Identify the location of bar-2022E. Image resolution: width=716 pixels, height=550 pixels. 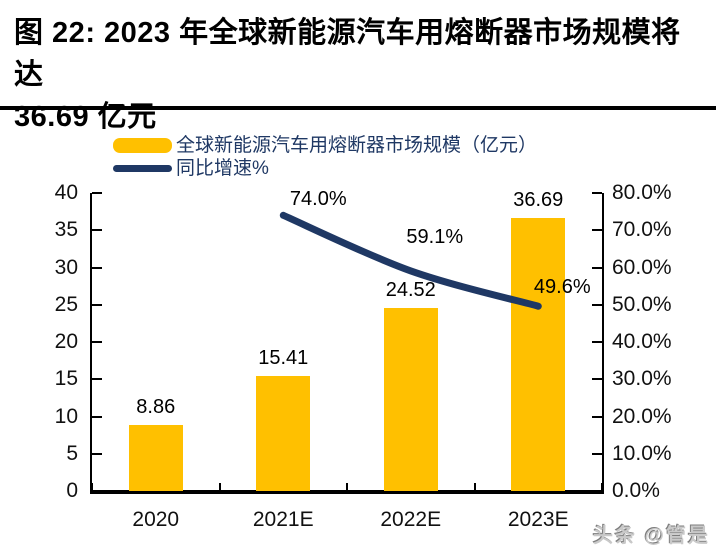
(410, 399).